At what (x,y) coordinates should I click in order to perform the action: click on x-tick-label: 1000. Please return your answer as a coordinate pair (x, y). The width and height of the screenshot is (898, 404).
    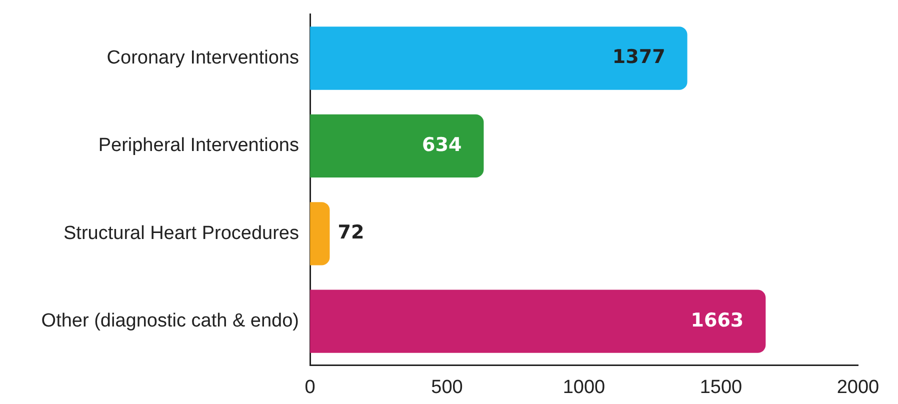
    Looking at the image, I should click on (584, 387).